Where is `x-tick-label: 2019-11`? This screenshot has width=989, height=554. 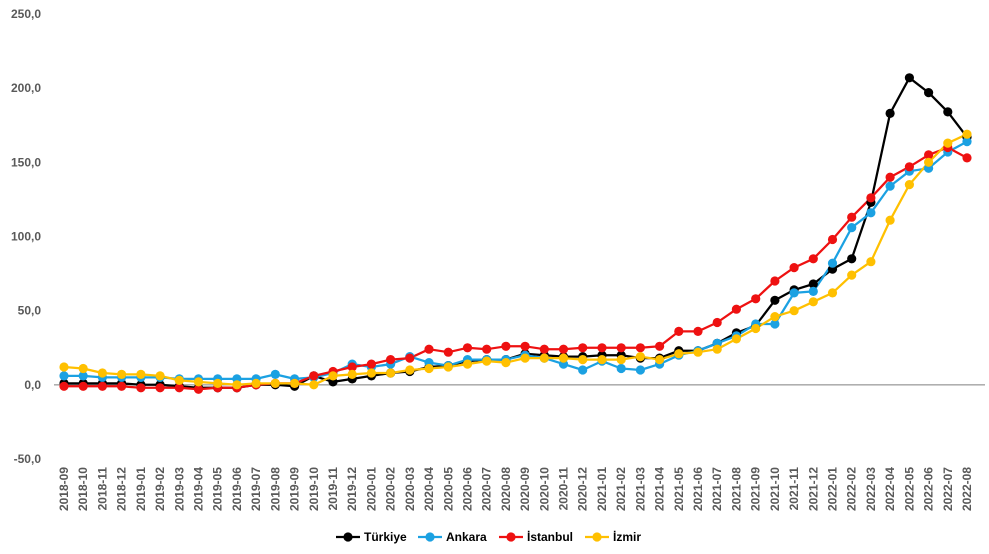 x-tick-label: 2019-11 is located at coordinates (333, 489).